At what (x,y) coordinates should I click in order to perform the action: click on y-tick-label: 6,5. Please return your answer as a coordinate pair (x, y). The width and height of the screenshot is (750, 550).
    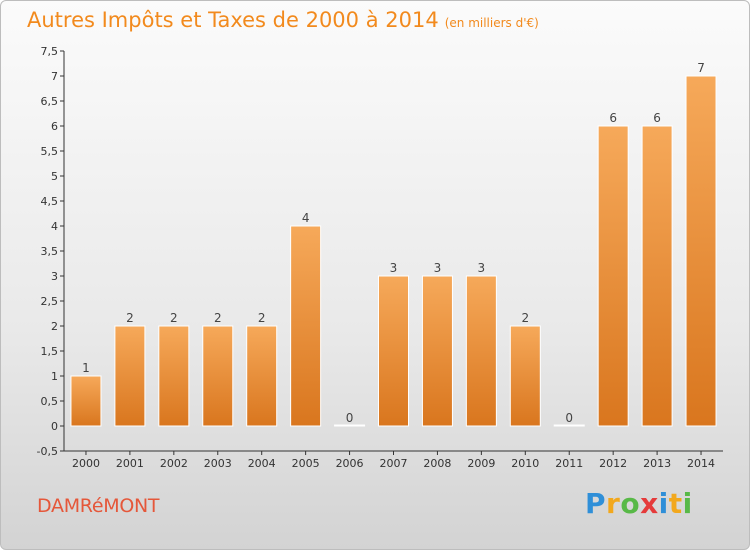
    Looking at the image, I should click on (50, 101).